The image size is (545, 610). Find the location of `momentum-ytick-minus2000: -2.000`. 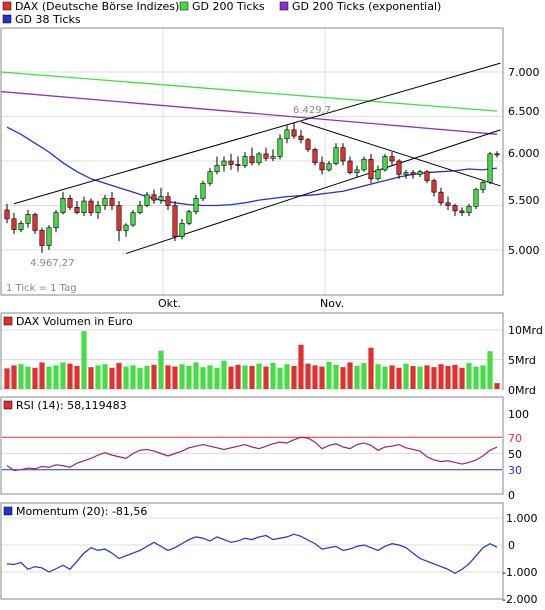

momentum-ytick-minus2000: -2.000 is located at coordinates (519, 599).